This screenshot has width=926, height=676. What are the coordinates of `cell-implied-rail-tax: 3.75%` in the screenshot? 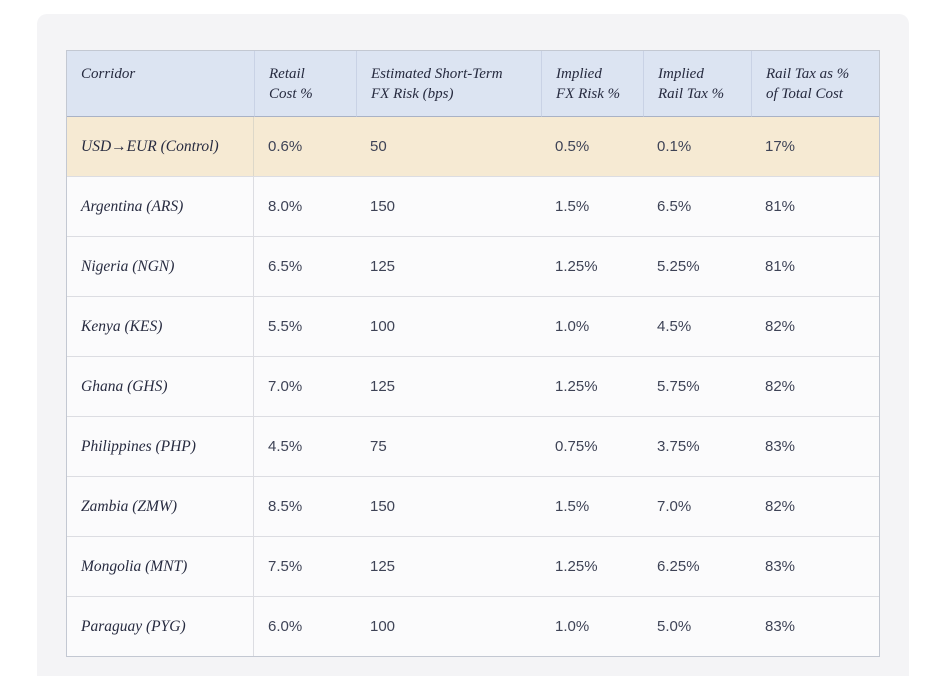 It's located at (697, 446).